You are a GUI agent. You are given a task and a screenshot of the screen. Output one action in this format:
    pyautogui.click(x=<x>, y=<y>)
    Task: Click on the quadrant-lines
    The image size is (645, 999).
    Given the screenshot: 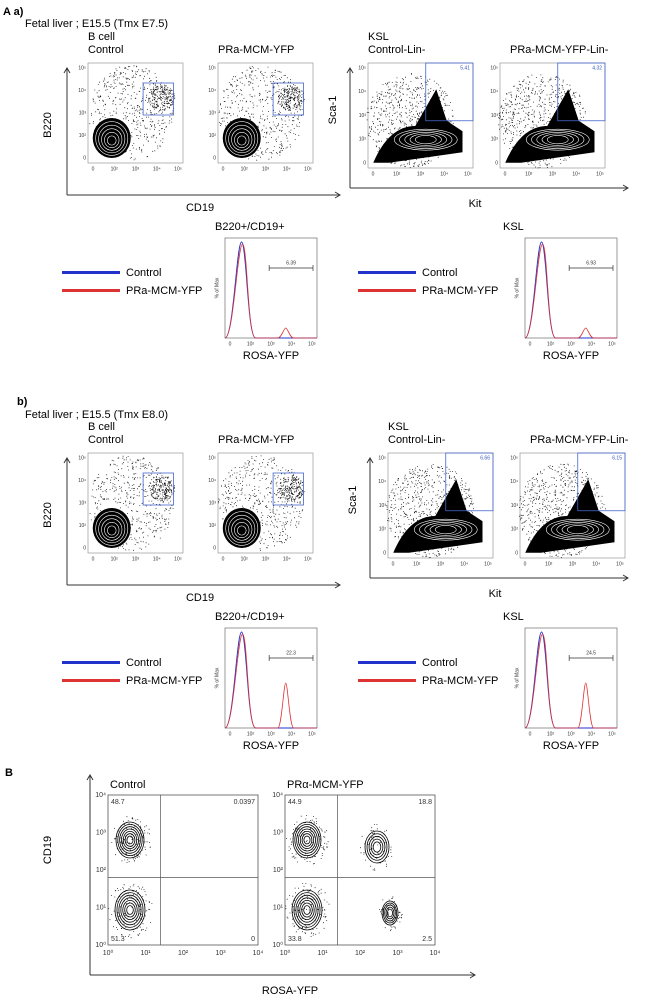 What is the action you would take?
    pyautogui.click(x=183, y=870)
    